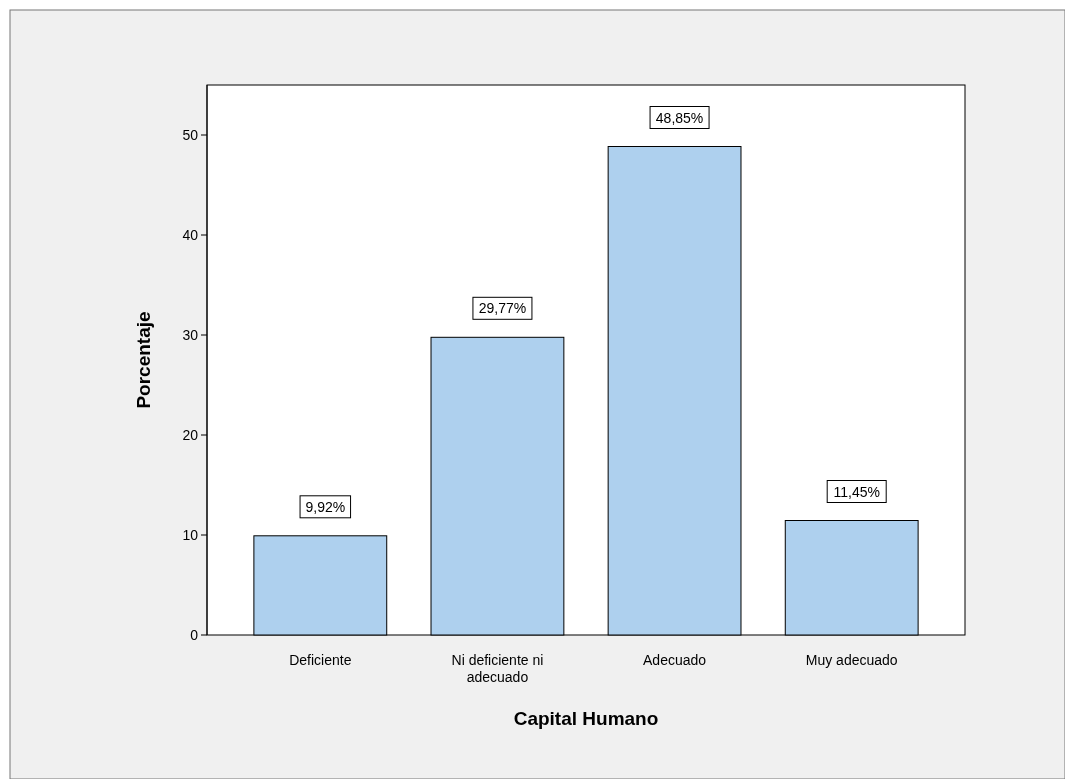  I want to click on x-tick-label: Deficiente, so click(320, 660).